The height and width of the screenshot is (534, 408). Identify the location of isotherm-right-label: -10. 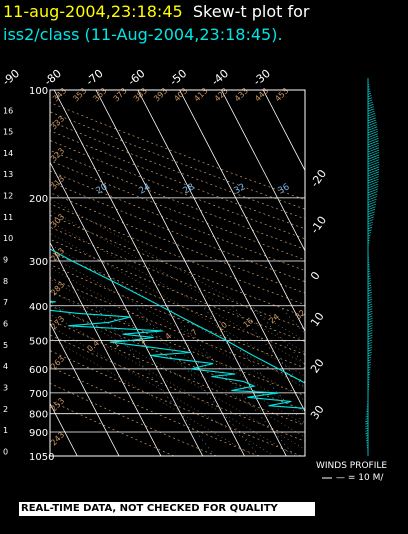
(318, 225).